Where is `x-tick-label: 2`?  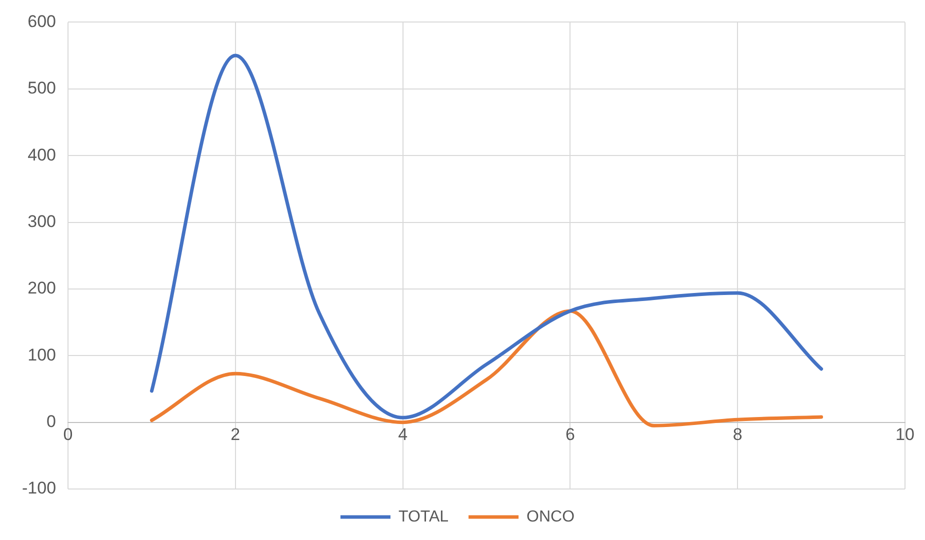 x-tick-label: 2 is located at coordinates (235, 434).